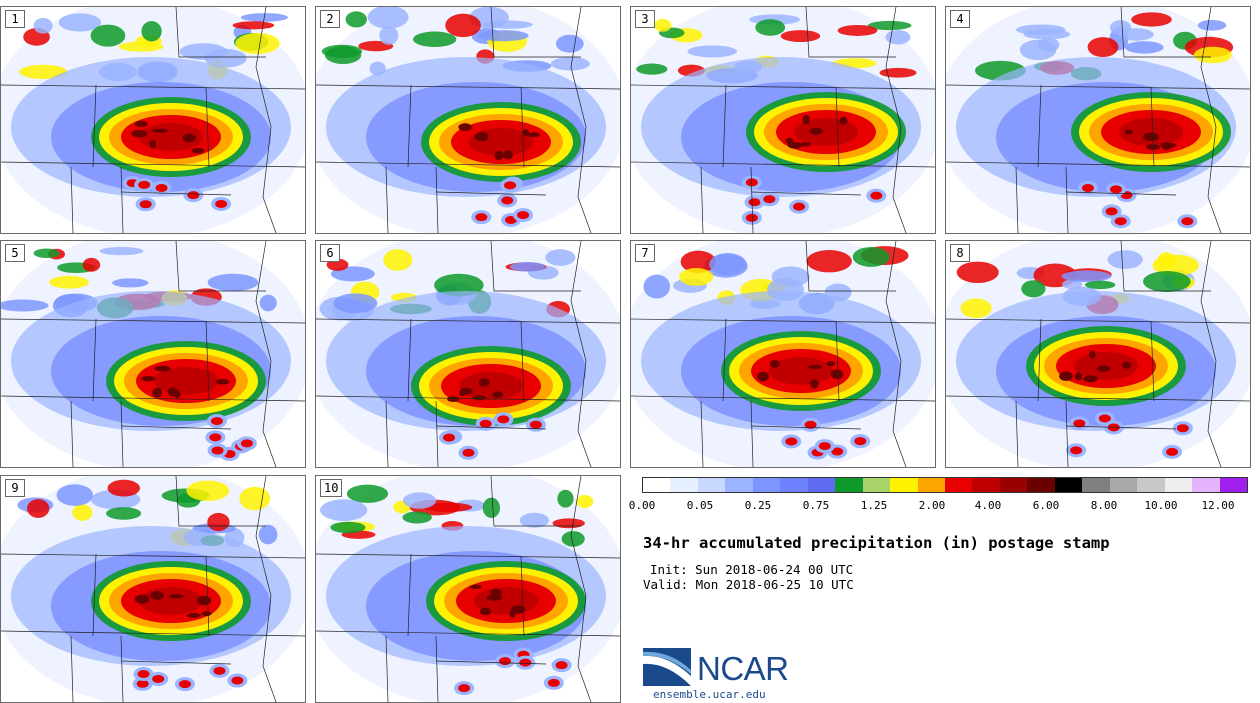 This screenshot has height=703, width=1260. I want to click on member-label: 6, so click(330, 253).